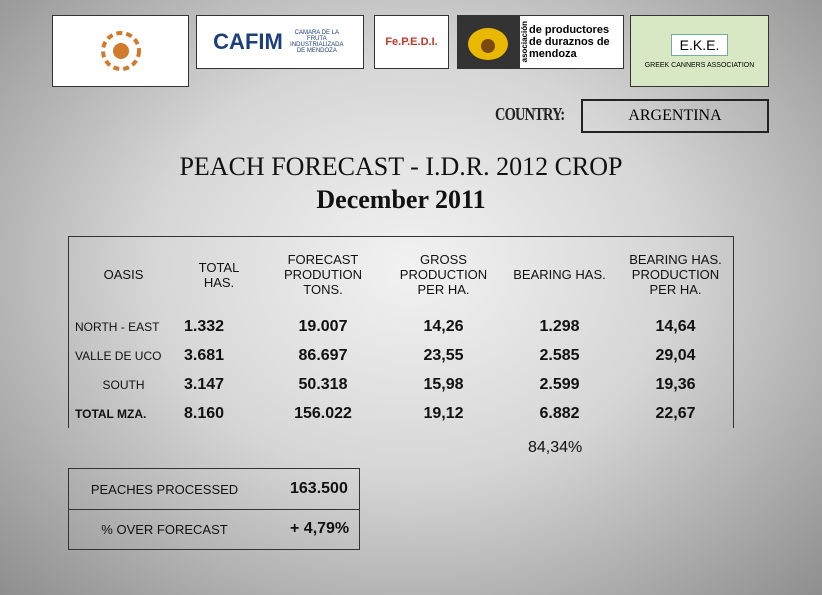  Describe the element at coordinates (443, 413) in the screenshot. I see `cell-value: 19,12` at that location.